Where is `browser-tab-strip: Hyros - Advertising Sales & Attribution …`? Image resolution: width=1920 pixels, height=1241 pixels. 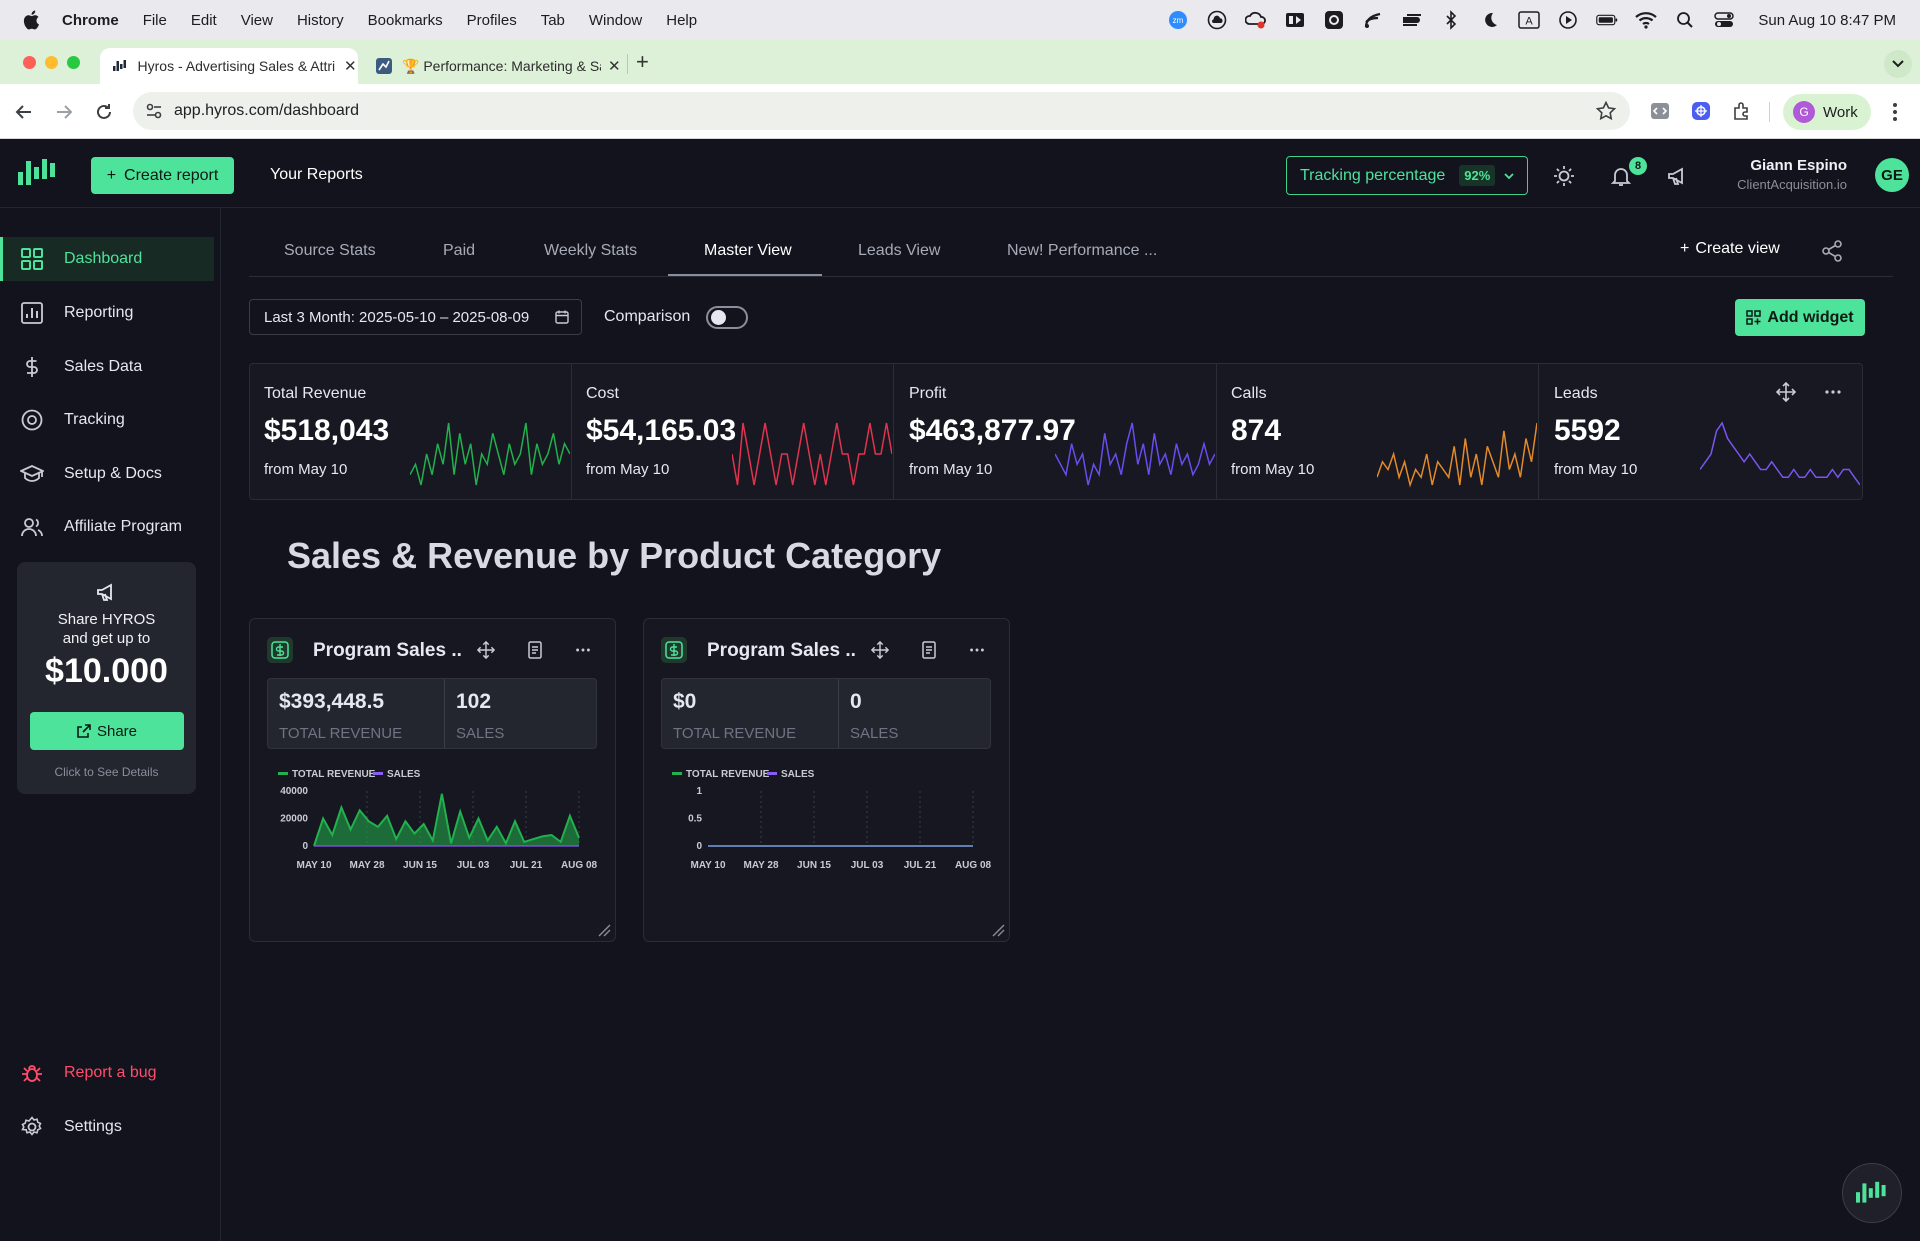 browser-tab-strip: Hyros - Advertising Sales & Attribution … is located at coordinates (960, 62).